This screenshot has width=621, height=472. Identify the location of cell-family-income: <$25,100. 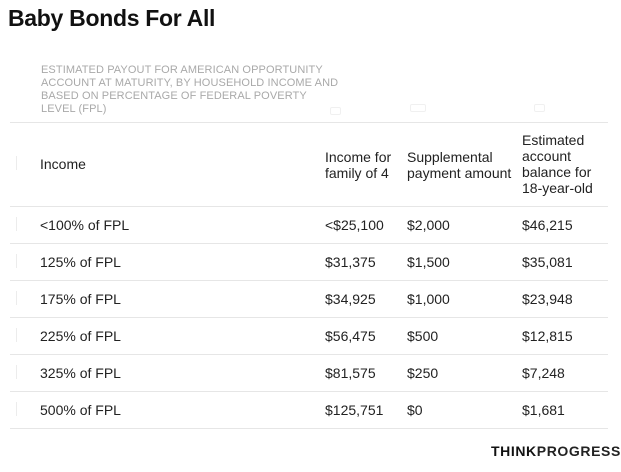
(354, 225).